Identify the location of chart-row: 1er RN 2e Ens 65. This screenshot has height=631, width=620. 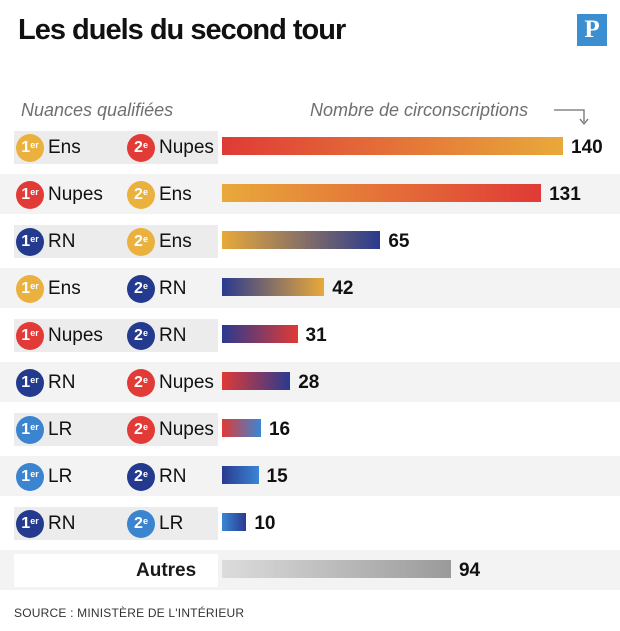
(310, 241).